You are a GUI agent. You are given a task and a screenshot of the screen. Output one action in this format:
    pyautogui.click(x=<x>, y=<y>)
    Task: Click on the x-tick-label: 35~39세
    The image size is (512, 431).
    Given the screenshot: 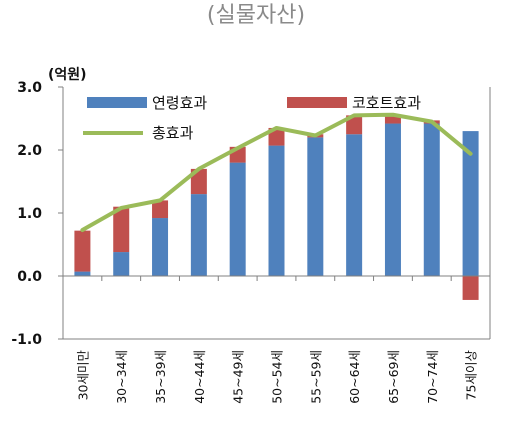 What is the action you would take?
    pyautogui.click(x=160, y=377)
    